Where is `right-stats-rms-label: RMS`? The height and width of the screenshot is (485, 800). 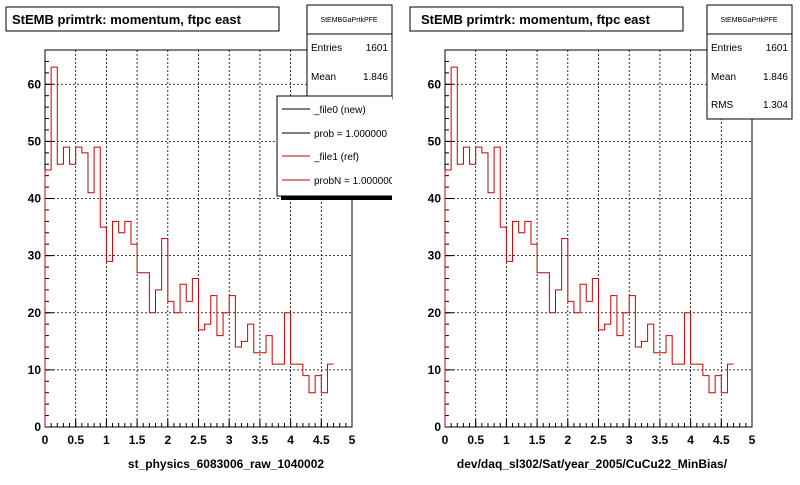 right-stats-rms-label: RMS is located at coordinates (722, 105).